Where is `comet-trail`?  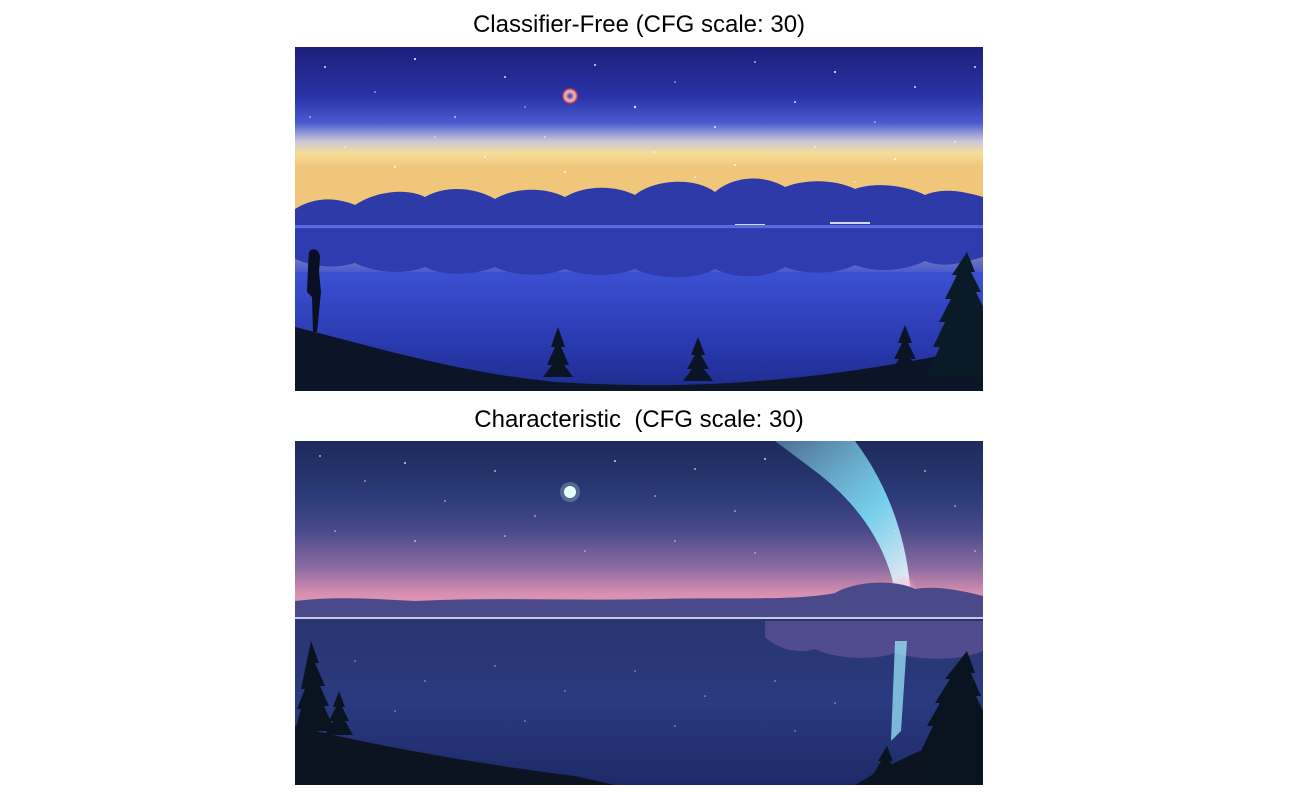 comet-trail is located at coordinates (842, 516).